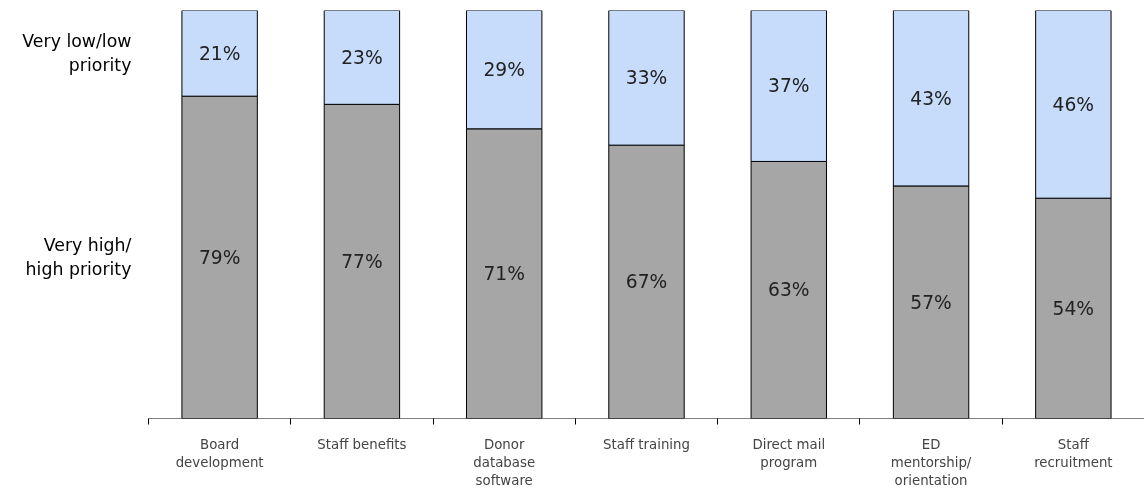 This screenshot has width=1144, height=492. I want to click on x-tick-label: Donor database software, so click(504, 462).